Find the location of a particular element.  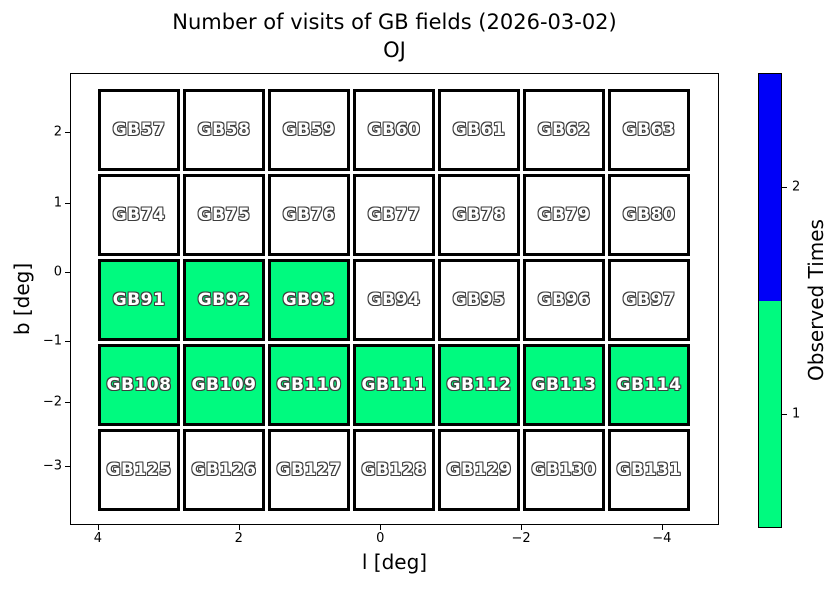

field-cell-gb79: GB79 is located at coordinates (564, 215).